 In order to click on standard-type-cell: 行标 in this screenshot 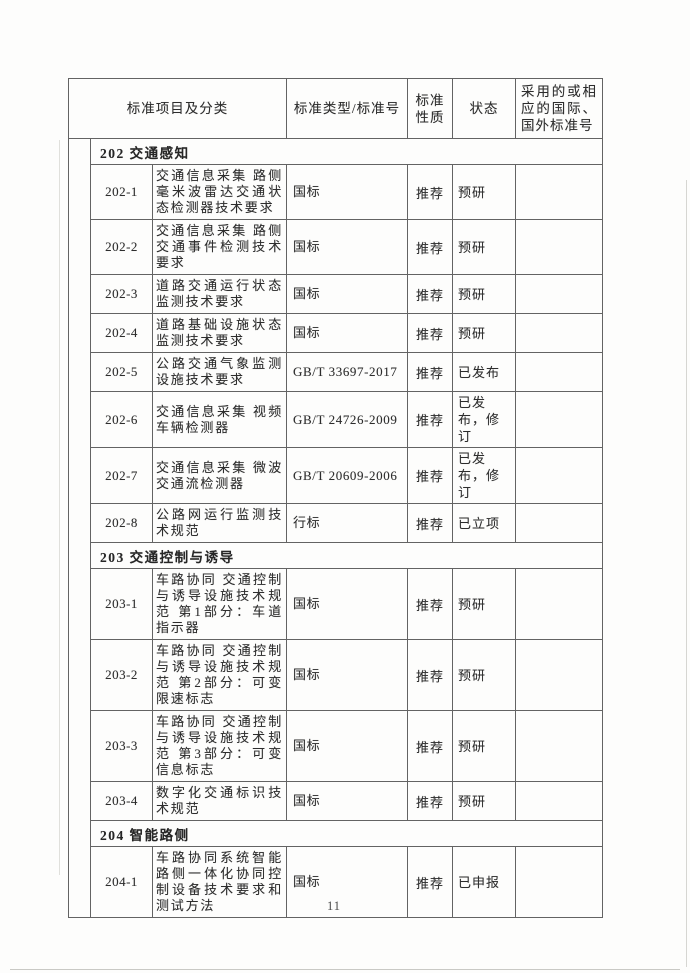, I will do `click(347, 523)`.